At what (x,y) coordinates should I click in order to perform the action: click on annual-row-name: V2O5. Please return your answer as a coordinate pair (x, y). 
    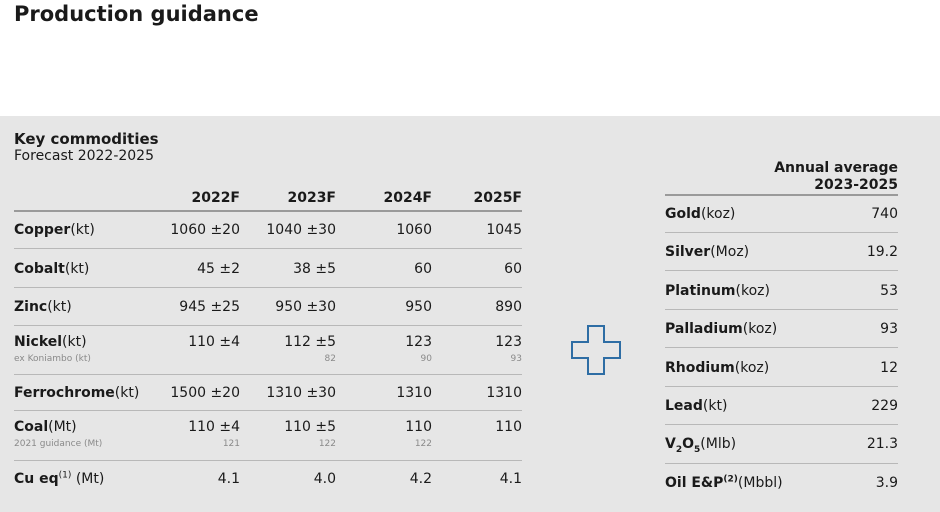
    Looking at the image, I should click on (683, 445).